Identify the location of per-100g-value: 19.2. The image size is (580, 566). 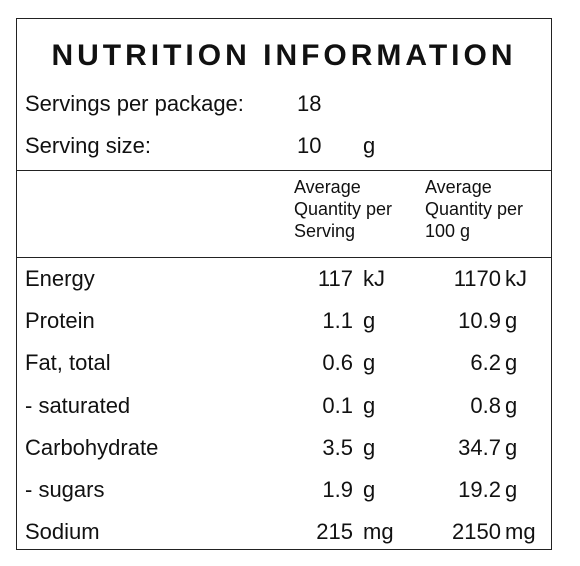
(479, 489).